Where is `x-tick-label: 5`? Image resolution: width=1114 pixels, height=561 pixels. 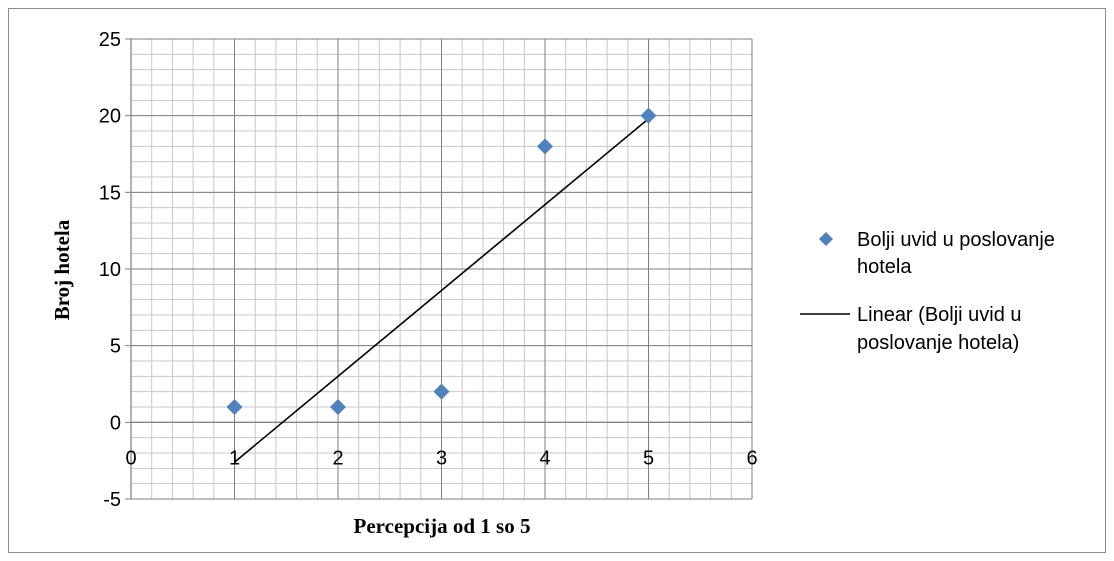
x-tick-label: 5 is located at coordinates (648, 458).